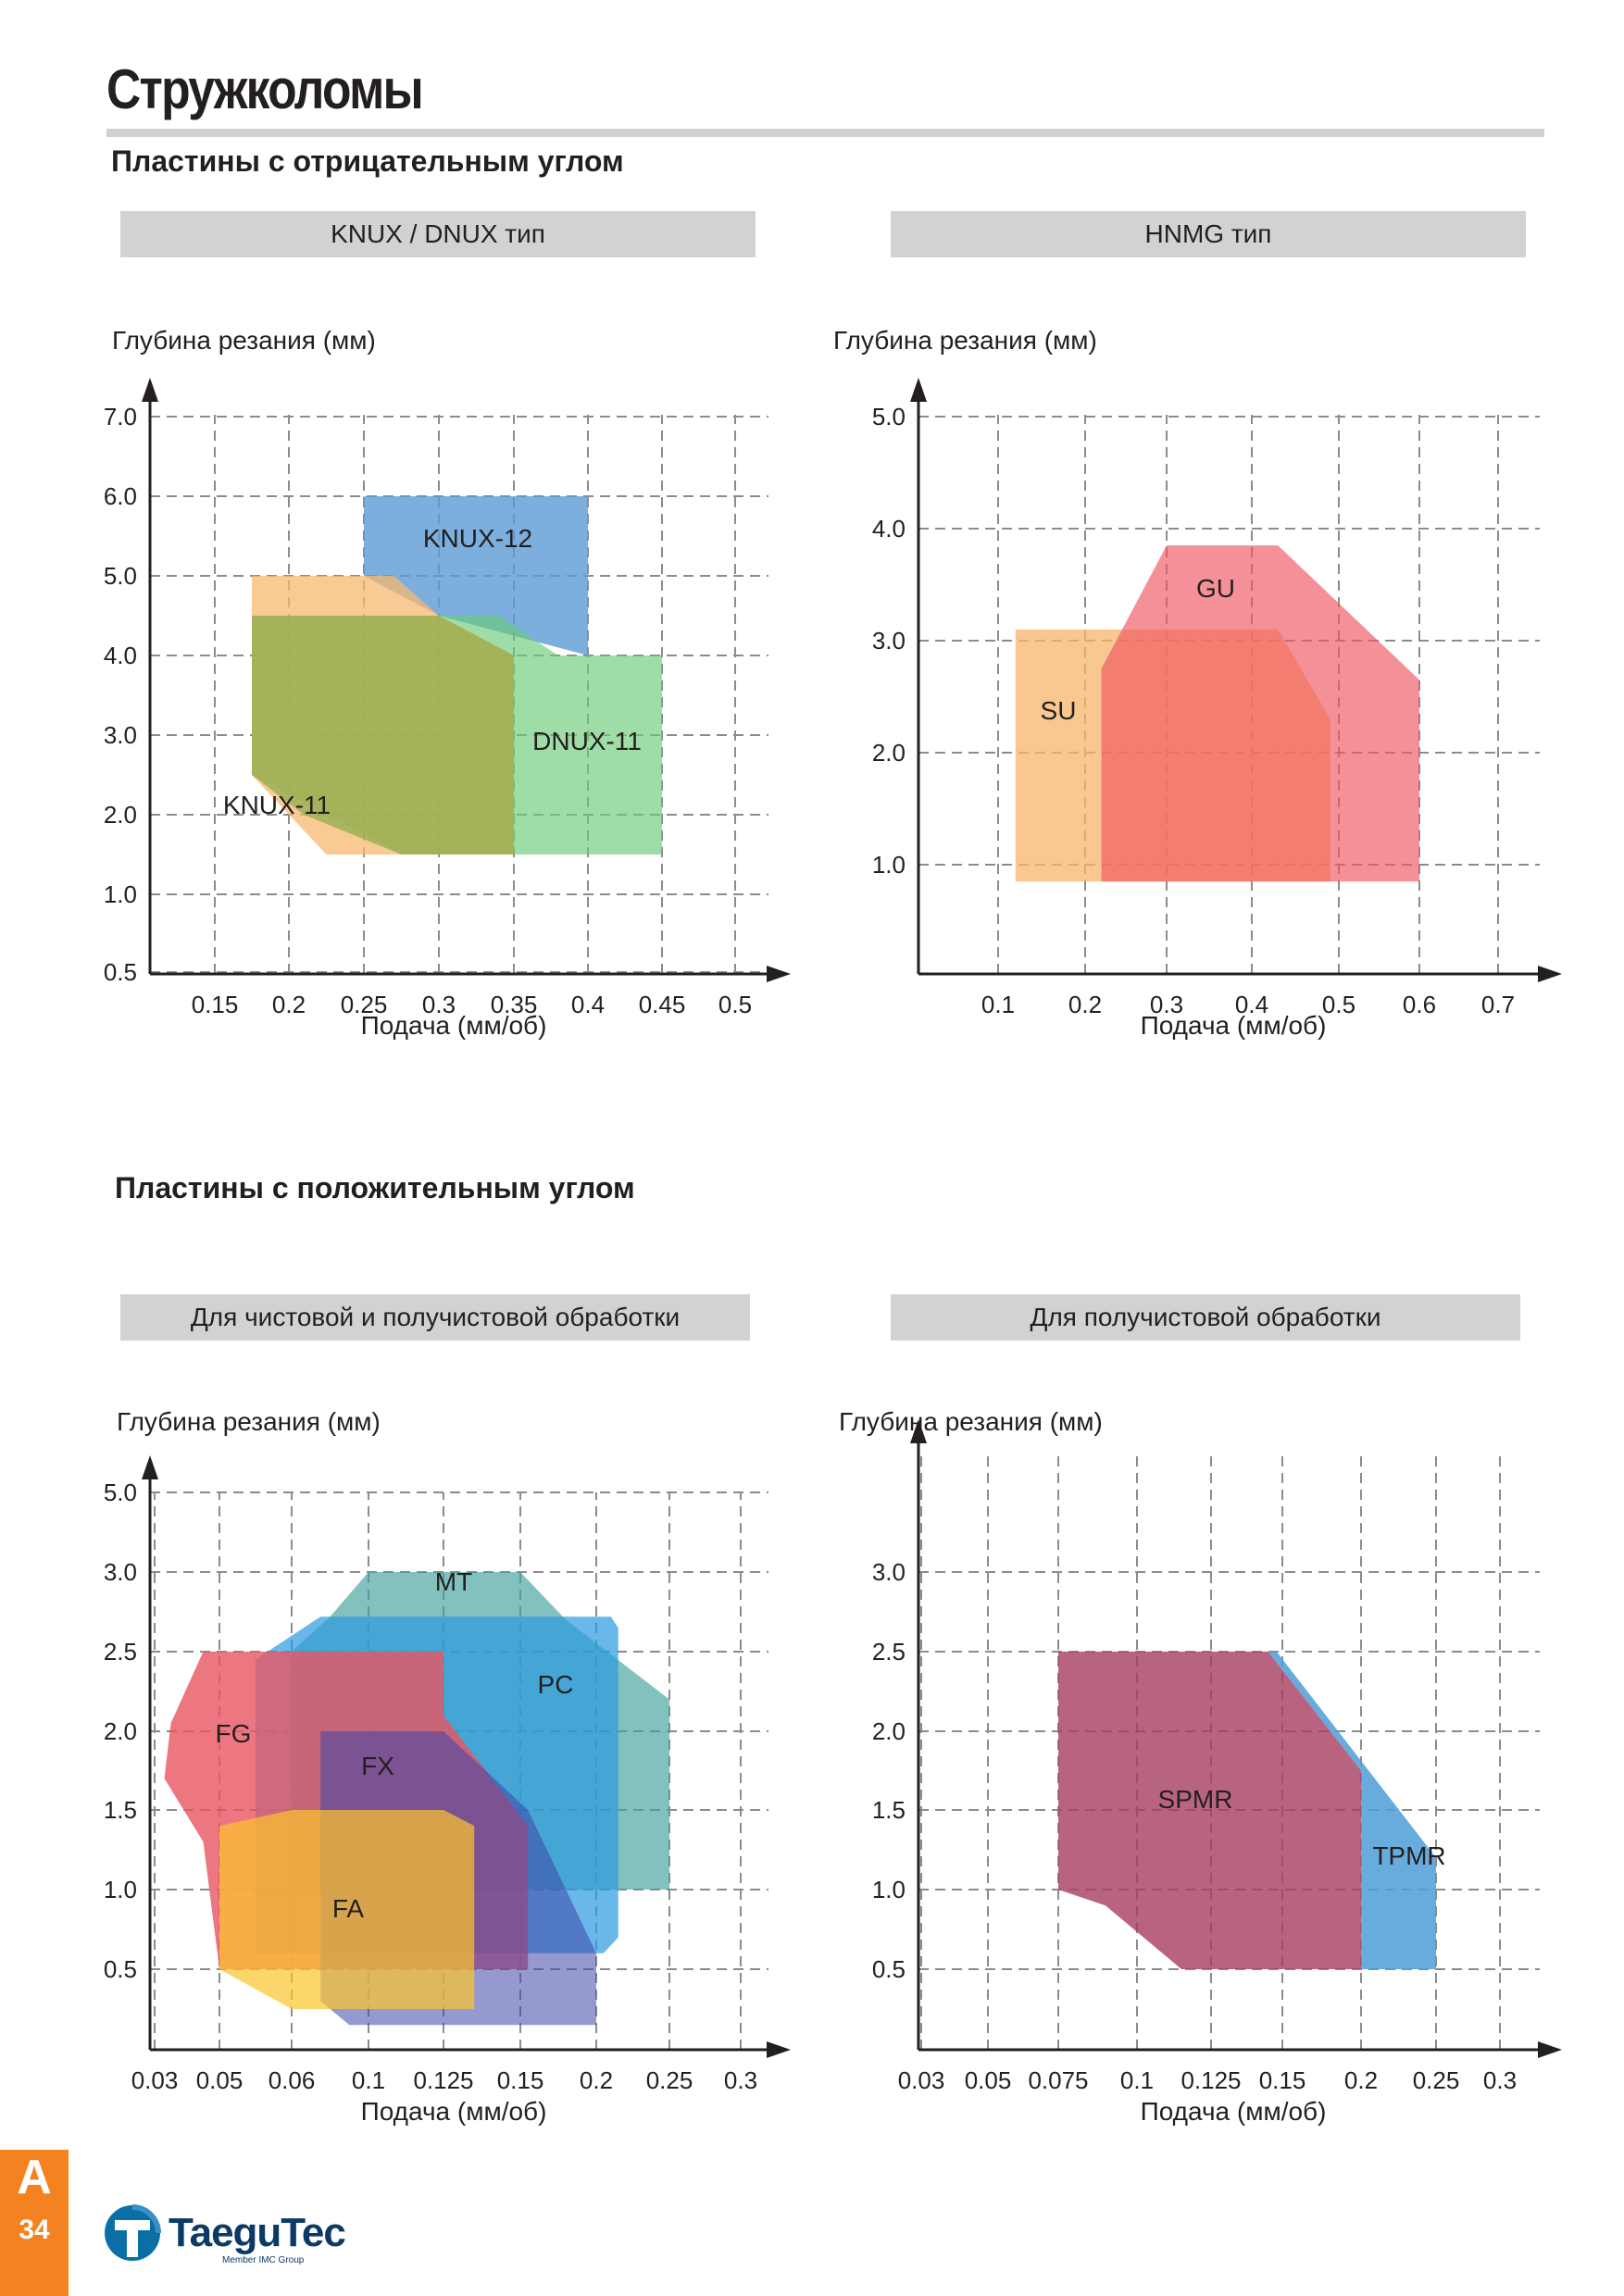 Image resolution: width=1624 pixels, height=2296 pixels. What do you see at coordinates (277, 805) in the screenshot?
I see `series-label-knux-11: KNUX-11` at bounding box center [277, 805].